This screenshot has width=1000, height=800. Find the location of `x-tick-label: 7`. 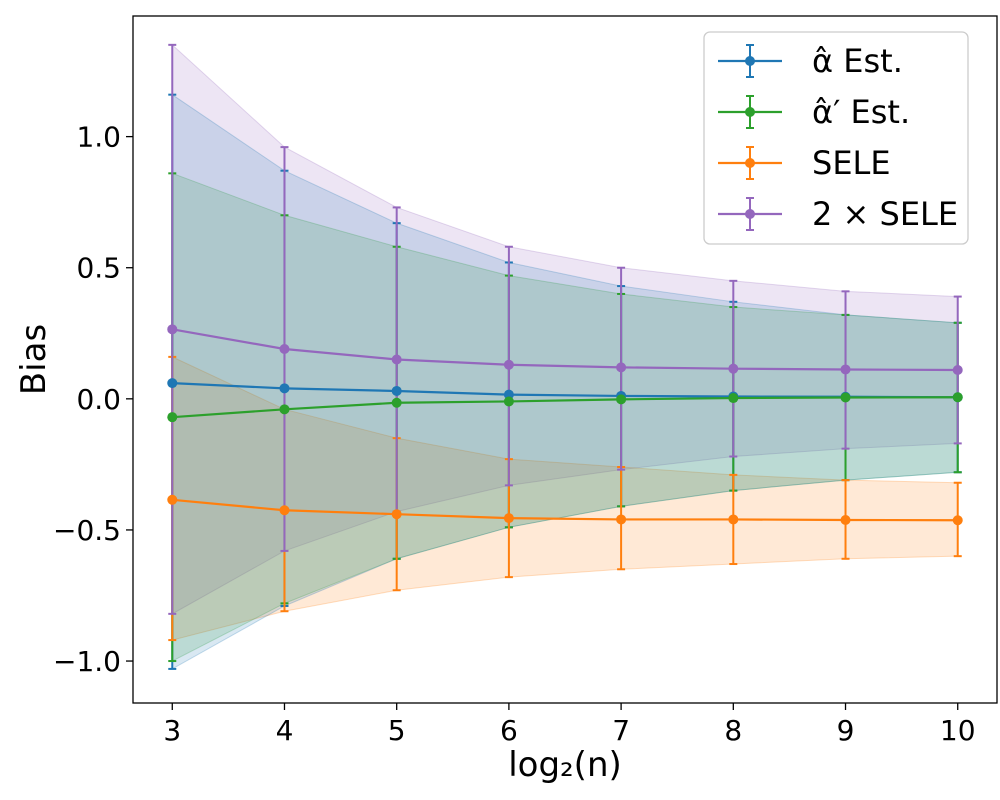

x-tick-label: 7 is located at coordinates (621, 730).